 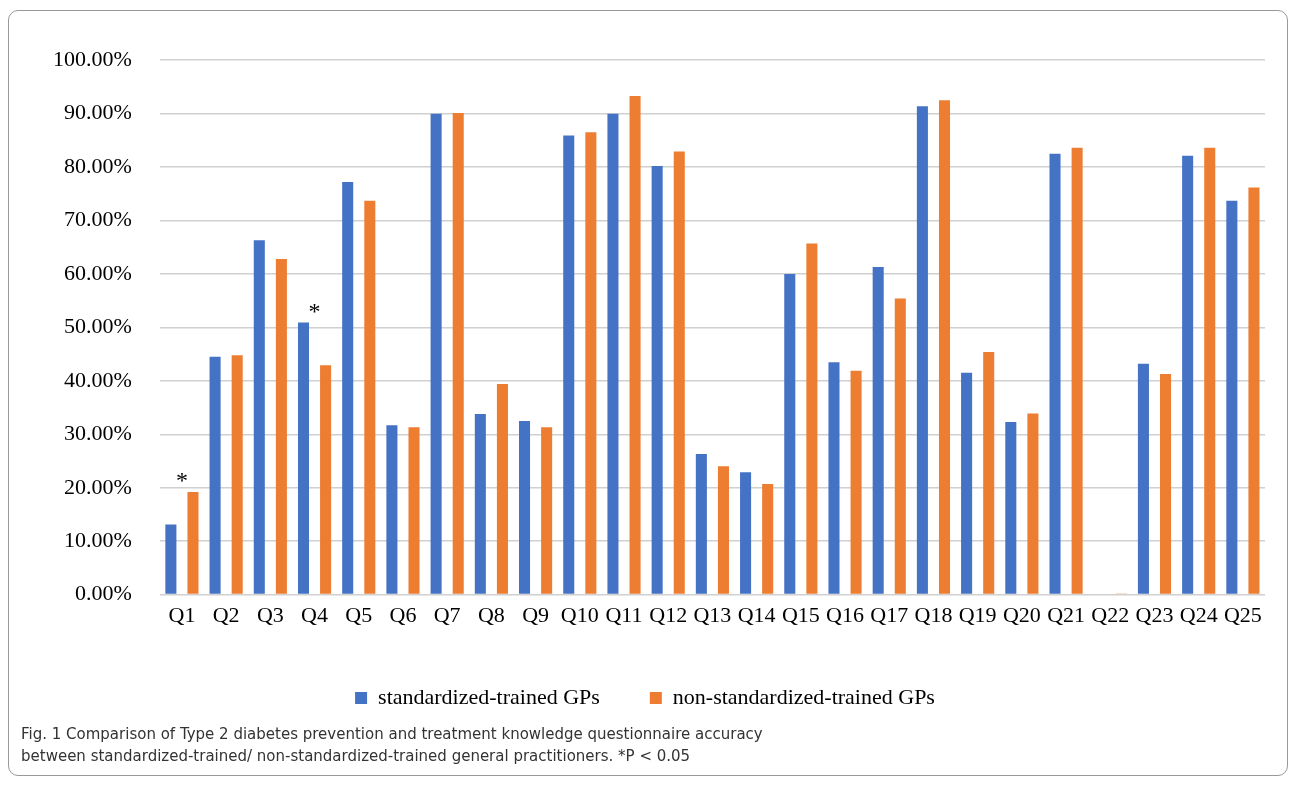 I want to click on x-tick-label: Q8, so click(x=491, y=614).